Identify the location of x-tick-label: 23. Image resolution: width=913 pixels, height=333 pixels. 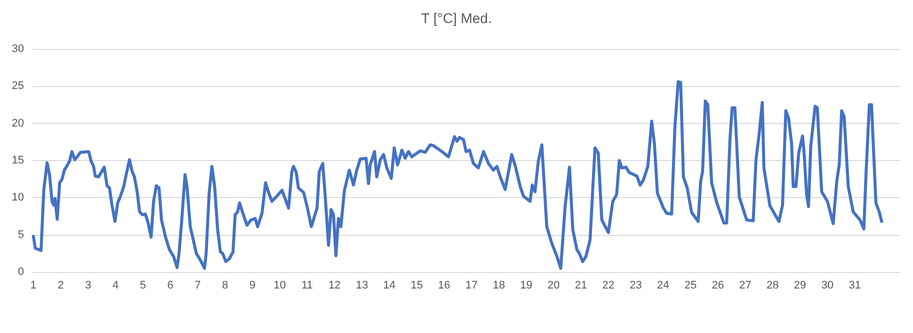
(636, 286).